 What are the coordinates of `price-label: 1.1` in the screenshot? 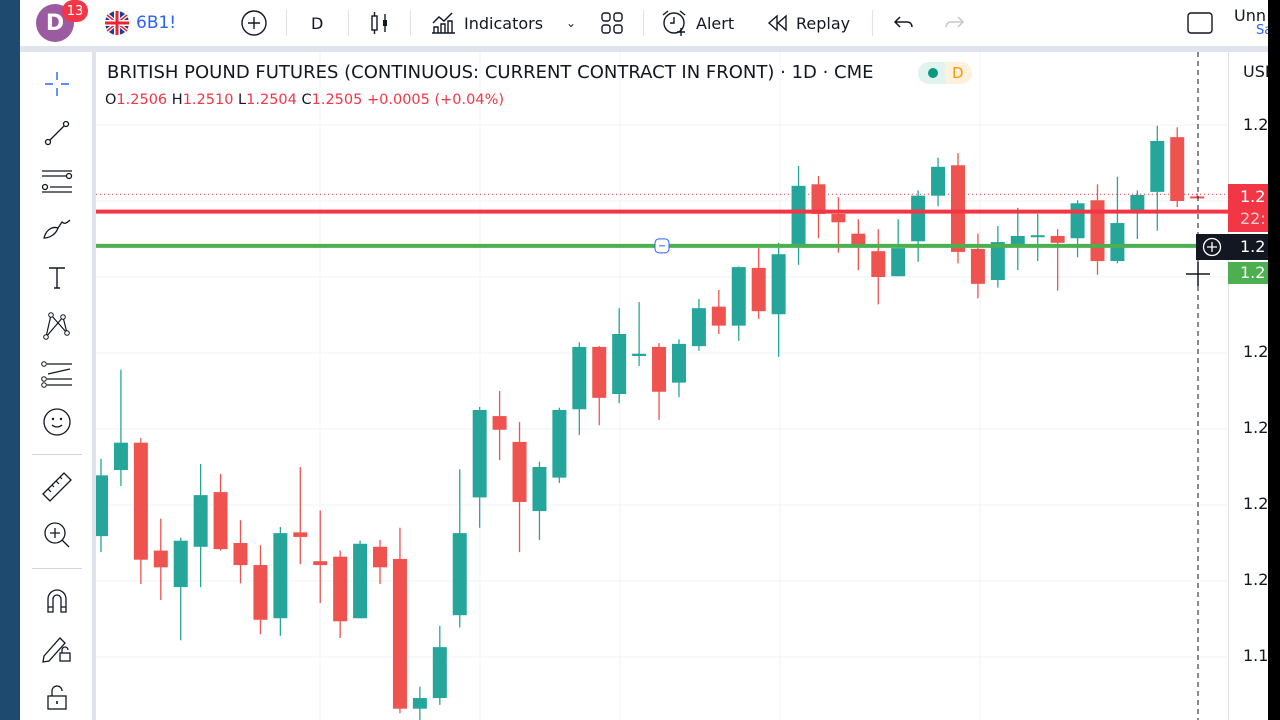 It's located at (1255, 655).